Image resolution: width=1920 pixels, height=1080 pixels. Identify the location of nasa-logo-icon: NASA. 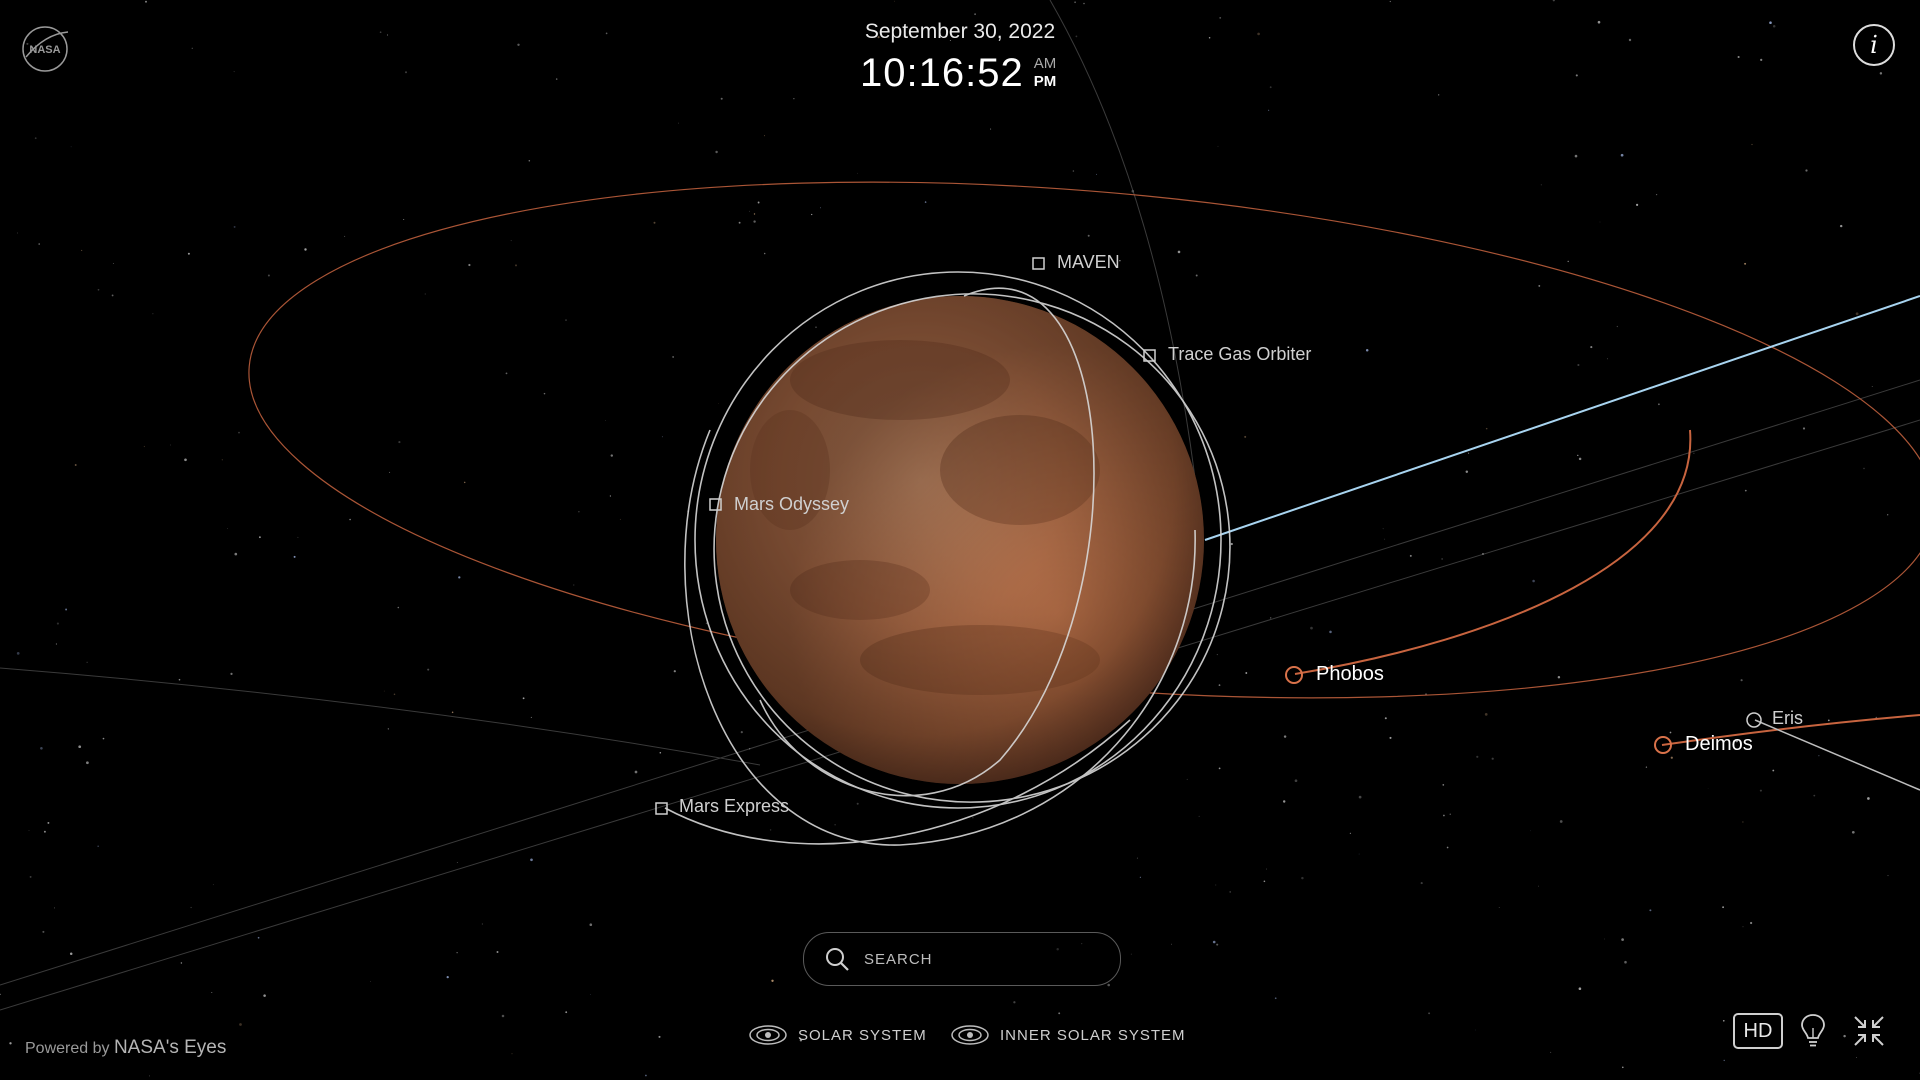
(45, 49).